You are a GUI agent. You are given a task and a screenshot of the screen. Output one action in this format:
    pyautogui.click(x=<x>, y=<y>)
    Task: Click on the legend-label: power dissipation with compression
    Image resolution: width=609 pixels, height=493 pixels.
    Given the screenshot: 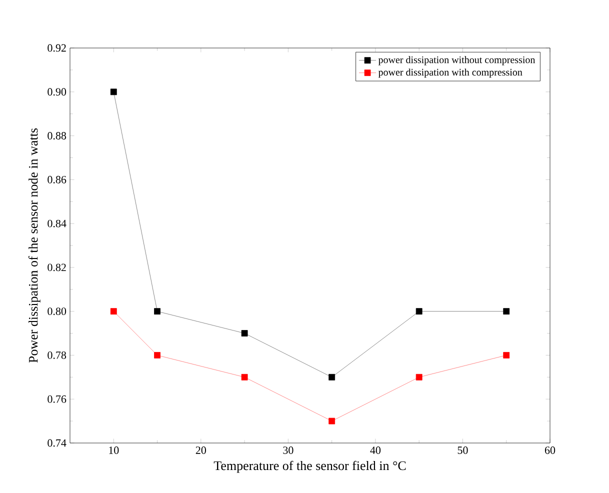 What is the action you would take?
    pyautogui.click(x=450, y=73)
    